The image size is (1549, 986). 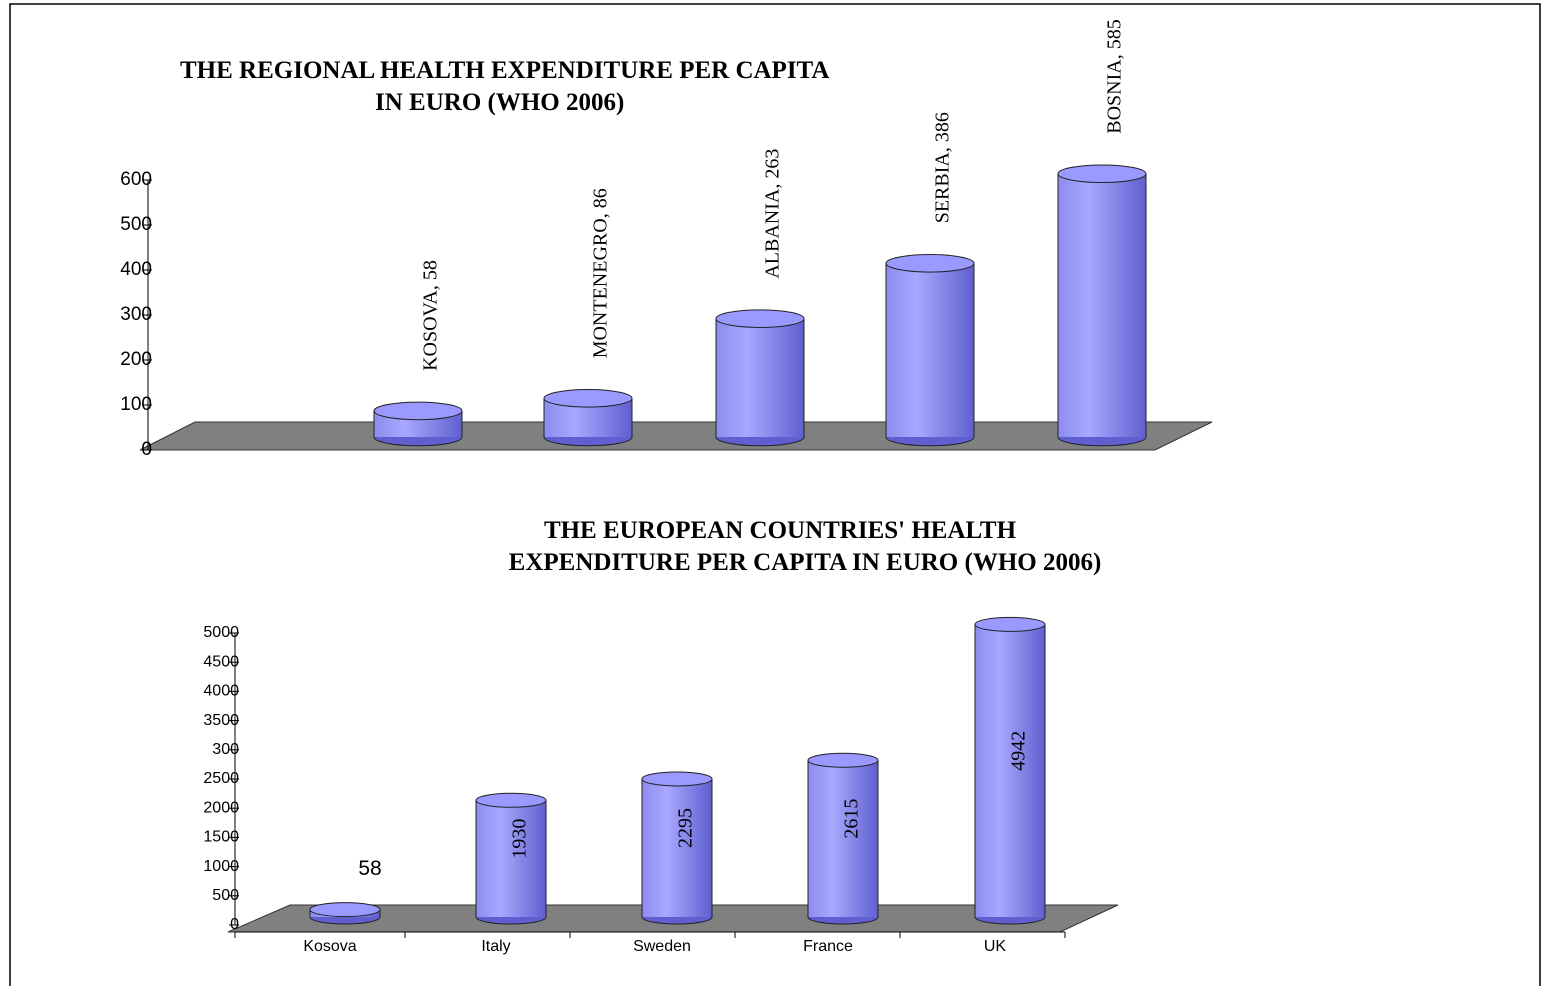 I want to click on floor, so click(x=676, y=436).